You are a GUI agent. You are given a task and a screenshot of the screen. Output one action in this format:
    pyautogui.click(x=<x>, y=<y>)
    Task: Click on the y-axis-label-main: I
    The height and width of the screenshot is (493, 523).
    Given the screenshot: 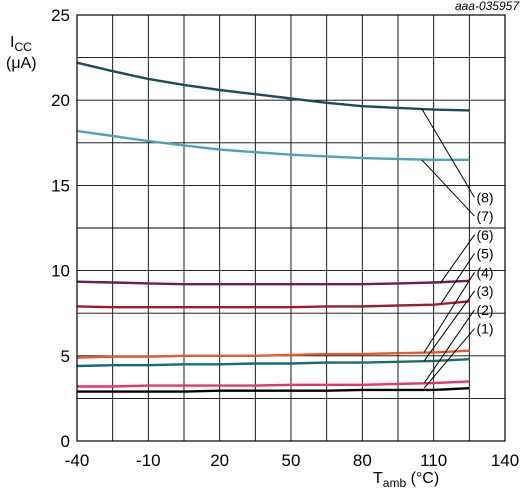 What is the action you would take?
    pyautogui.click(x=12, y=42)
    